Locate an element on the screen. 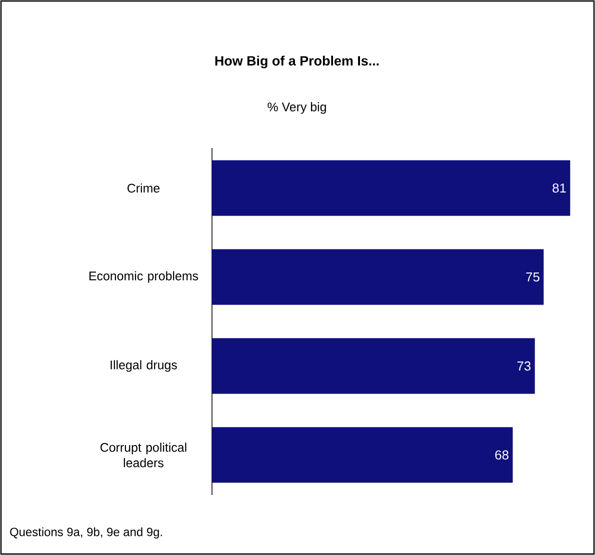 This screenshot has height=555, width=595. data-label: 68 is located at coordinates (501, 455).